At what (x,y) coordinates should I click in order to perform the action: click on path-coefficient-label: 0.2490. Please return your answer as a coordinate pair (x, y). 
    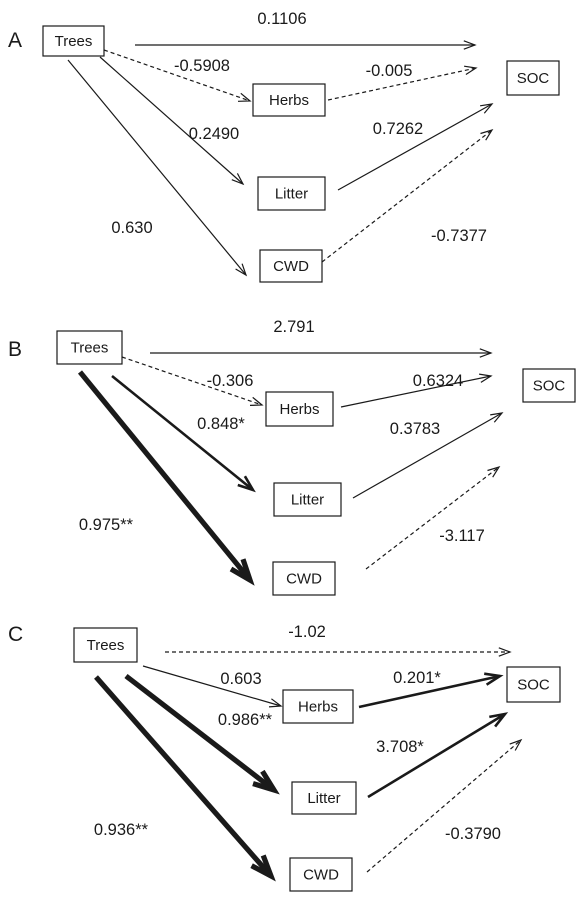
    Looking at the image, I should click on (214, 134).